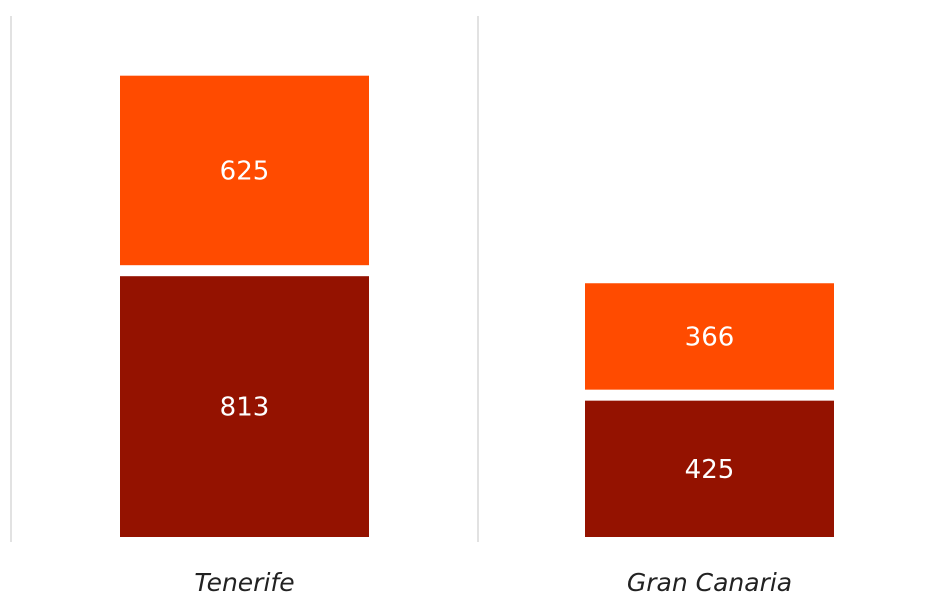 The width and height of the screenshot is (932, 606). Describe the element at coordinates (244, 582) in the screenshot. I see `category-label-tenerife: Tenerife` at that location.